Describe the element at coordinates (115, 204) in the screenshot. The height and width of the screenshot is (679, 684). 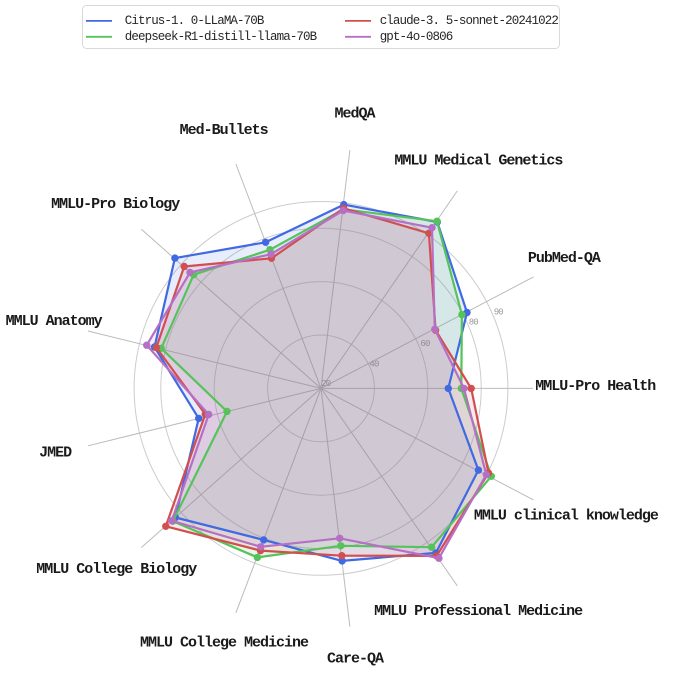
I see `svg-text: MMLU-Pro Biology` at that location.